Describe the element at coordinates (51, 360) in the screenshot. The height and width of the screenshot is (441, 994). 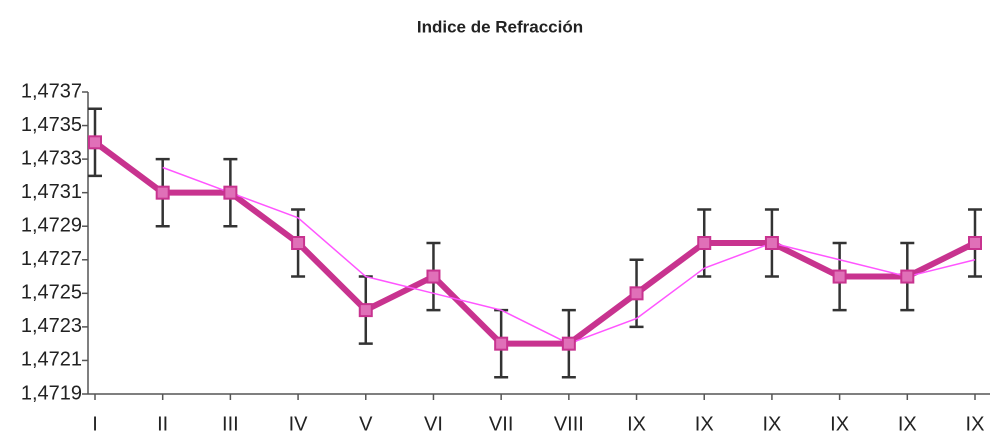
I see `y-tick-label: 1,4721` at that location.